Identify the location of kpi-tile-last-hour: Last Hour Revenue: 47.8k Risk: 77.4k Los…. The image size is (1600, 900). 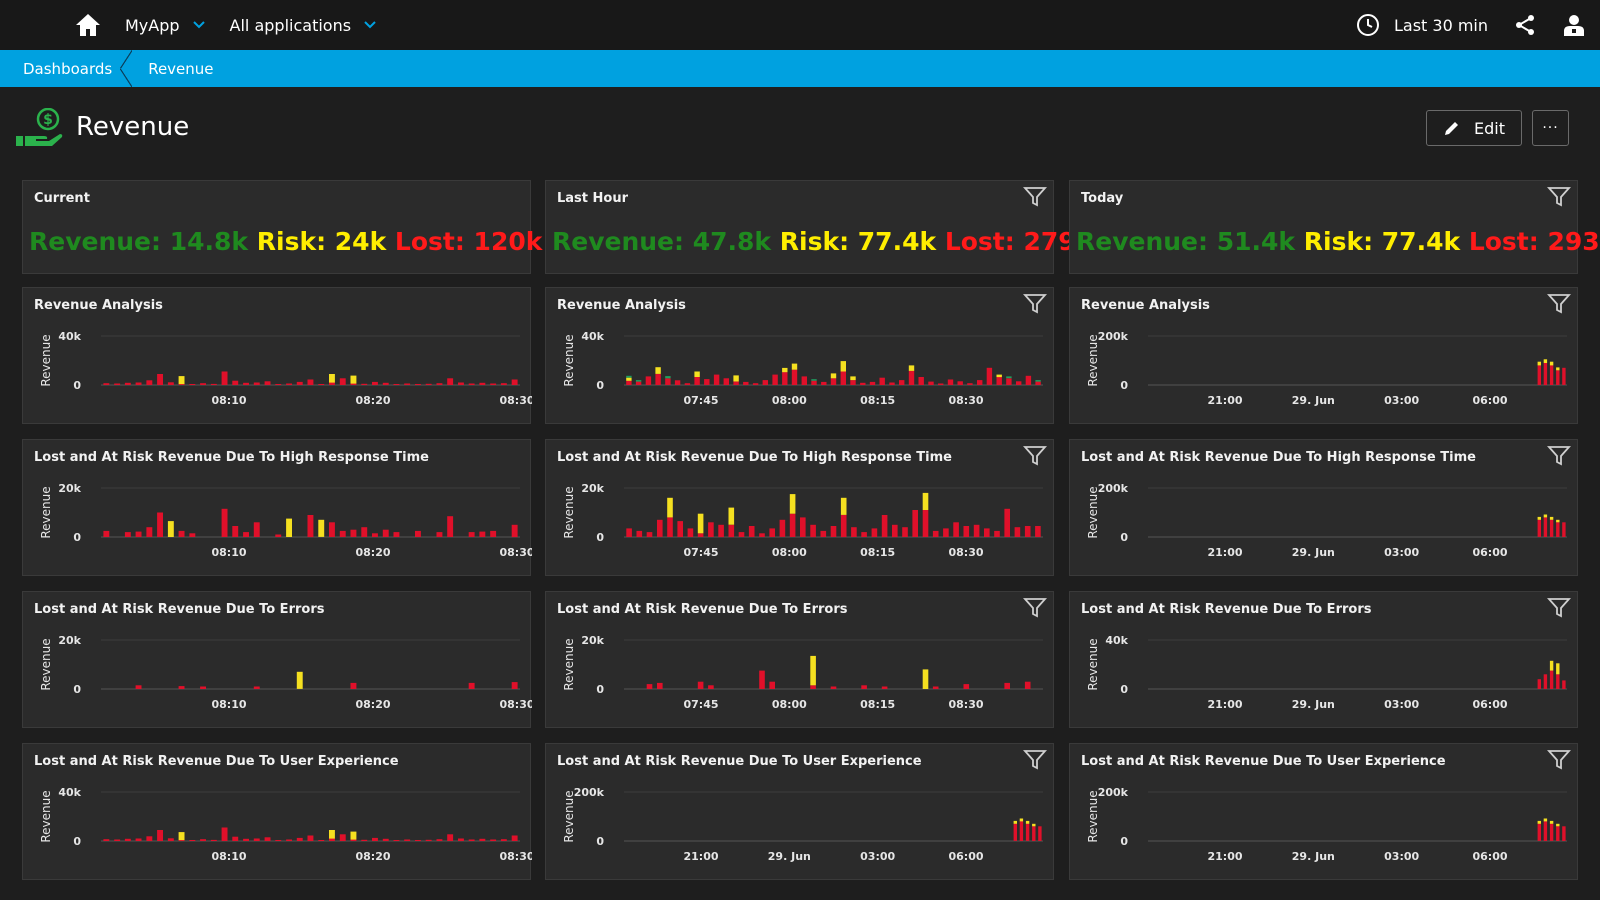
(818, 227).